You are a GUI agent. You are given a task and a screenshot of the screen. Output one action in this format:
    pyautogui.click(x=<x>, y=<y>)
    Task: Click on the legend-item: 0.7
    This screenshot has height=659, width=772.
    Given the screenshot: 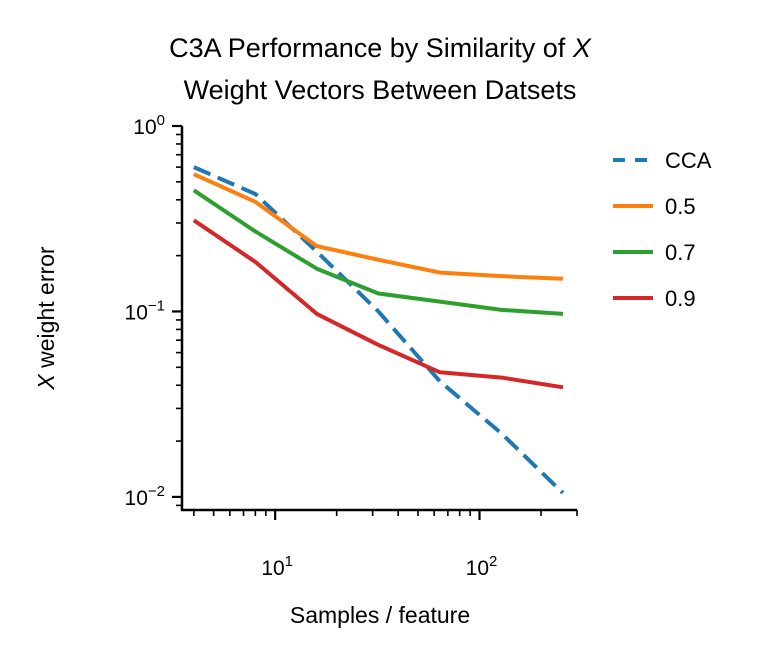 What is the action you would take?
    pyautogui.click(x=654, y=252)
    